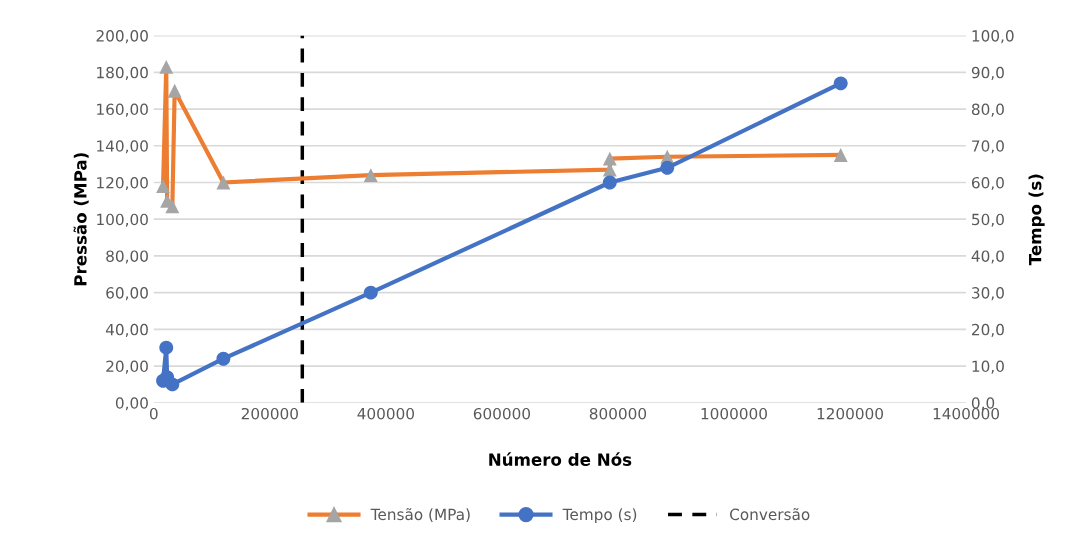 The image size is (1083, 548). What do you see at coordinates (127, 257) in the screenshot?
I see `y-tick-label: 80,00` at bounding box center [127, 257].